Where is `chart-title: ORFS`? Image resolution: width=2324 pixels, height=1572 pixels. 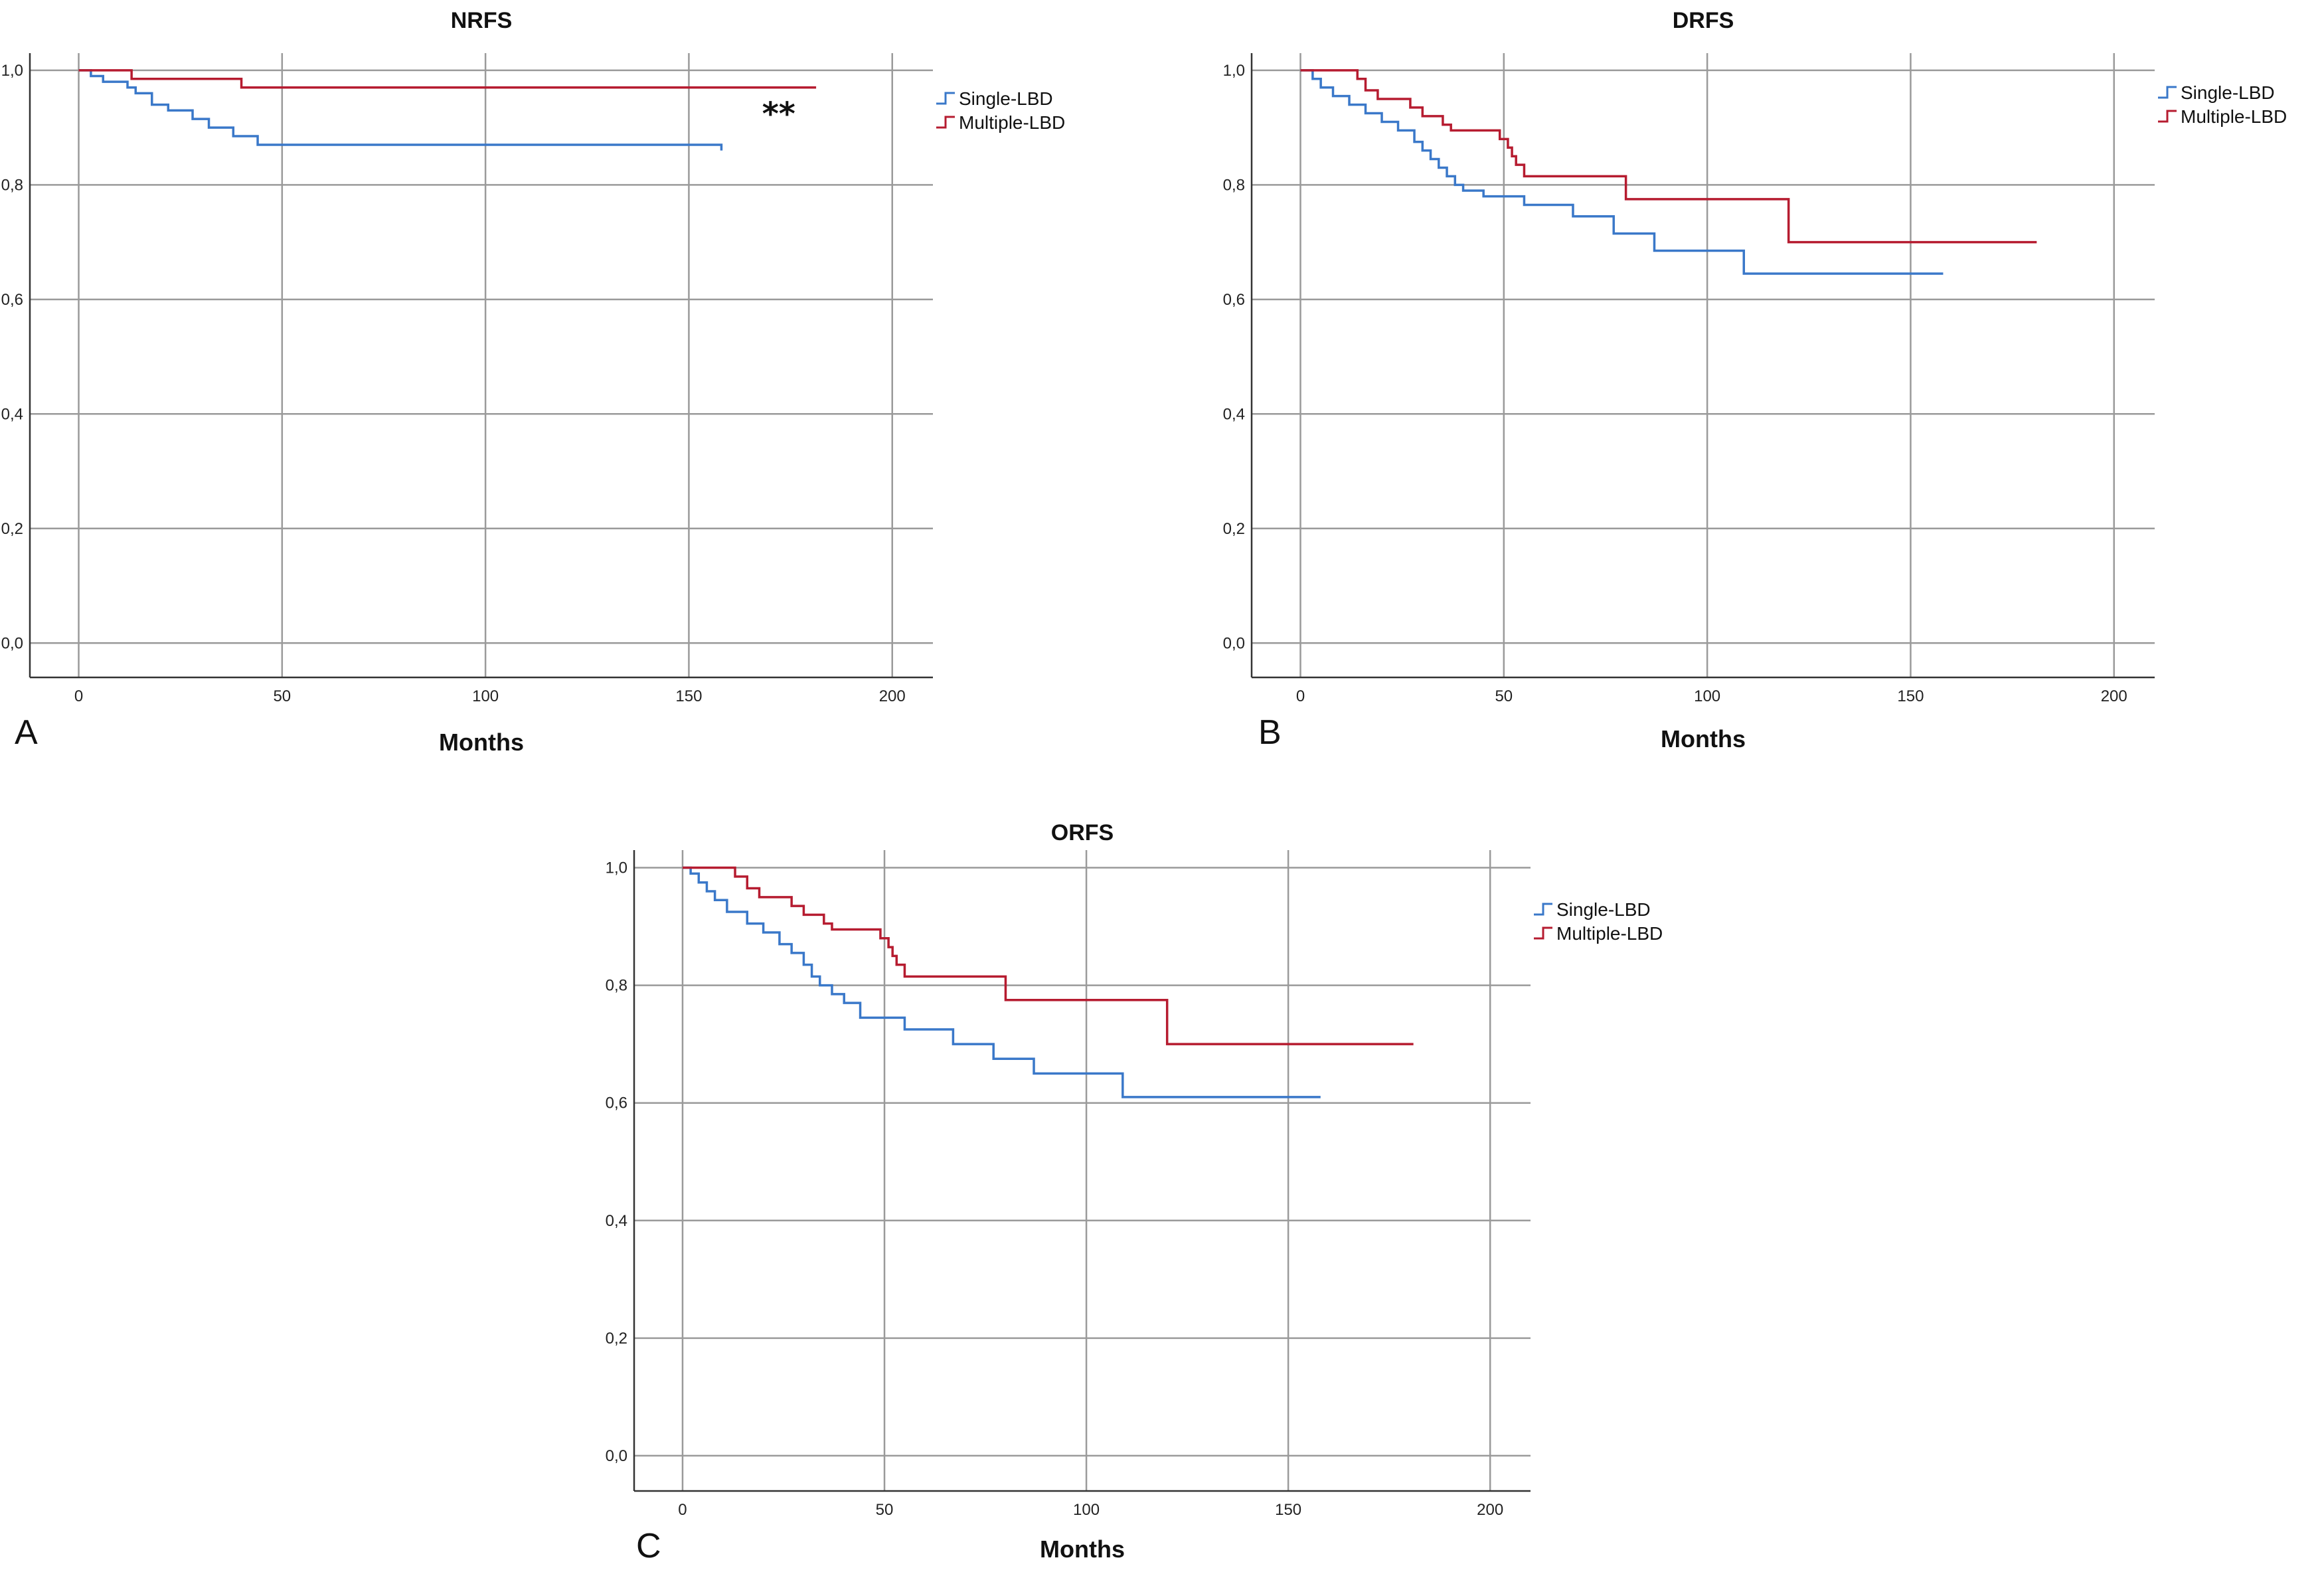 chart-title: ORFS is located at coordinates (1083, 832).